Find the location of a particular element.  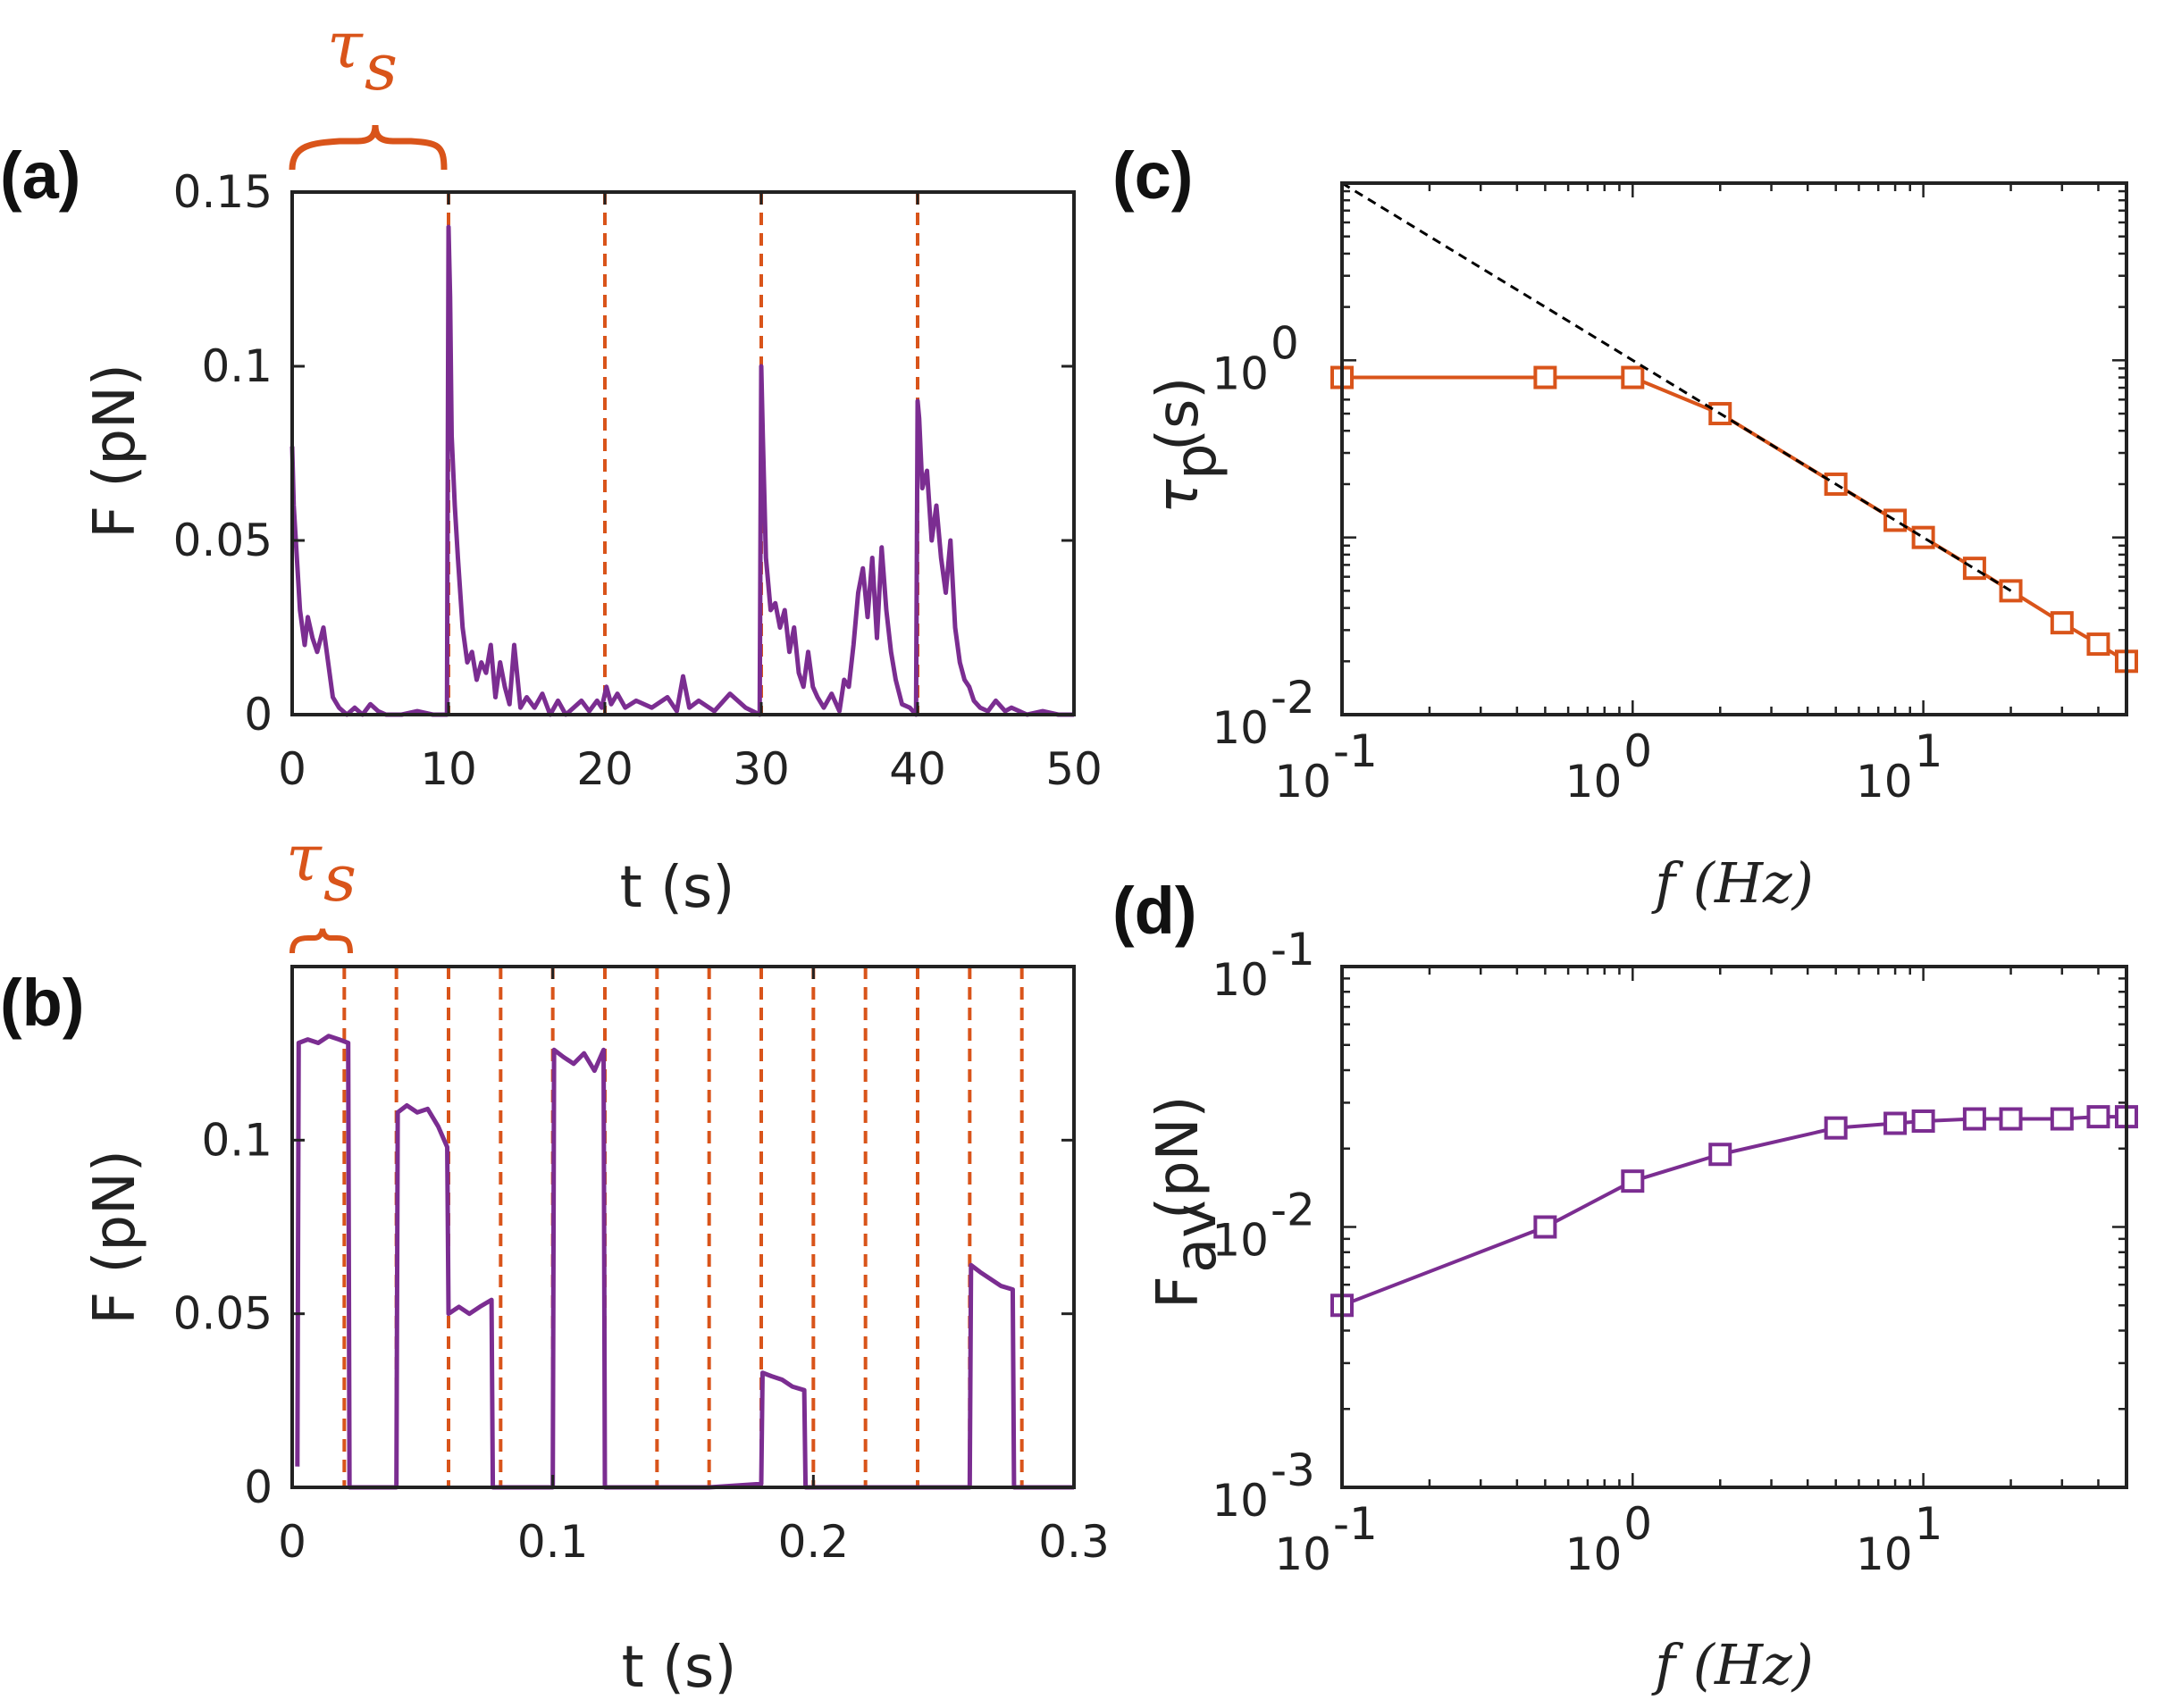

panel-c-ylabel-unit: (s) is located at coordinates (1178, 414).